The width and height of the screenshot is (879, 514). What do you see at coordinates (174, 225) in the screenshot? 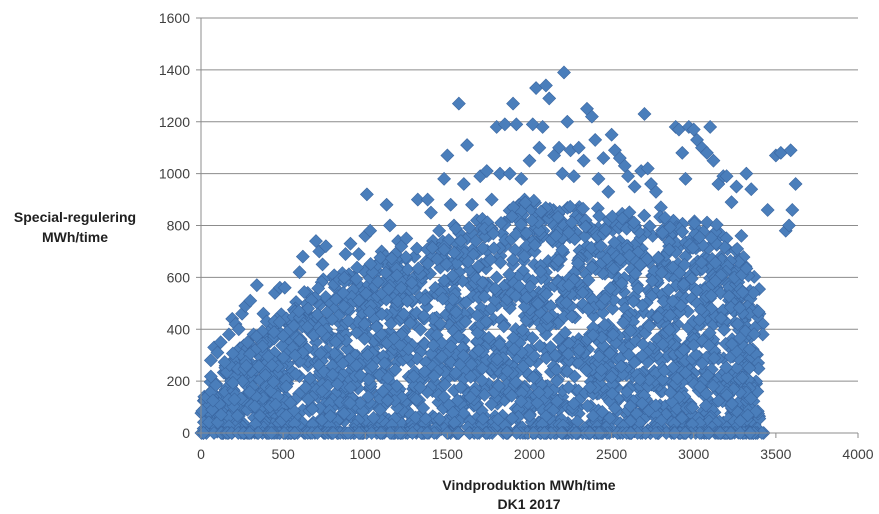
I see `y-tick-labels: 0 200 400 600 800 1000 1200 1400 1600` at bounding box center [174, 225].